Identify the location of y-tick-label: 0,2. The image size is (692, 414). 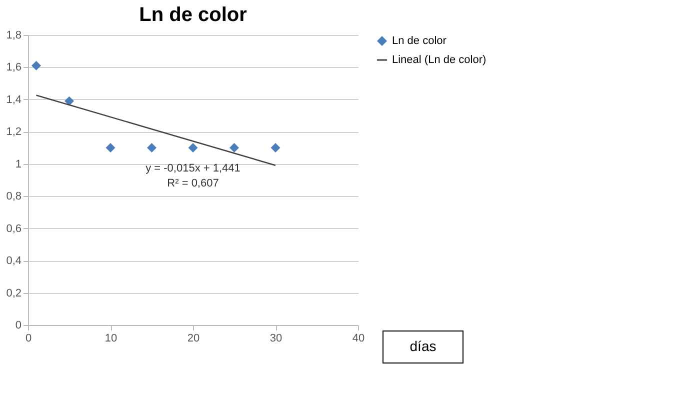
(14, 293).